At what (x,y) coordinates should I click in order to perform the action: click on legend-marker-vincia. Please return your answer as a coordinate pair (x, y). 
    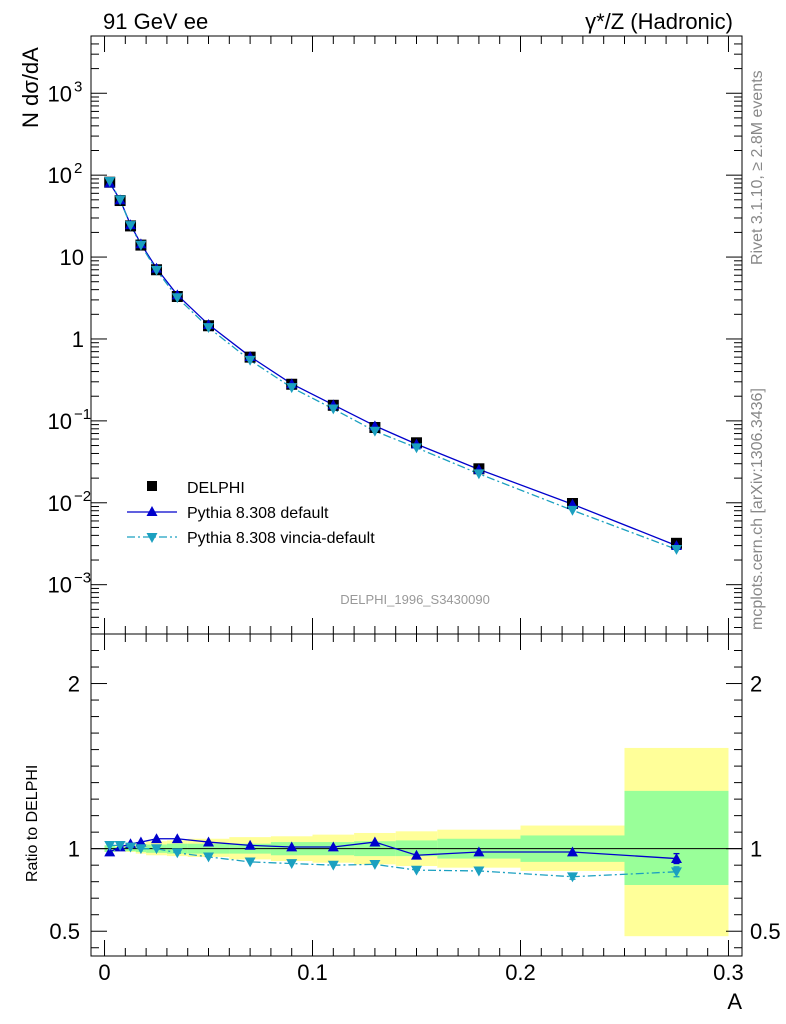
    Looking at the image, I should click on (152, 538).